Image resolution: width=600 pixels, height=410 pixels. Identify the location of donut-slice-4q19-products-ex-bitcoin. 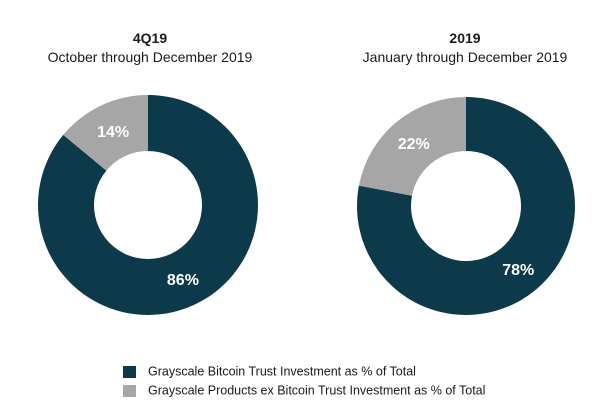
(105, 133).